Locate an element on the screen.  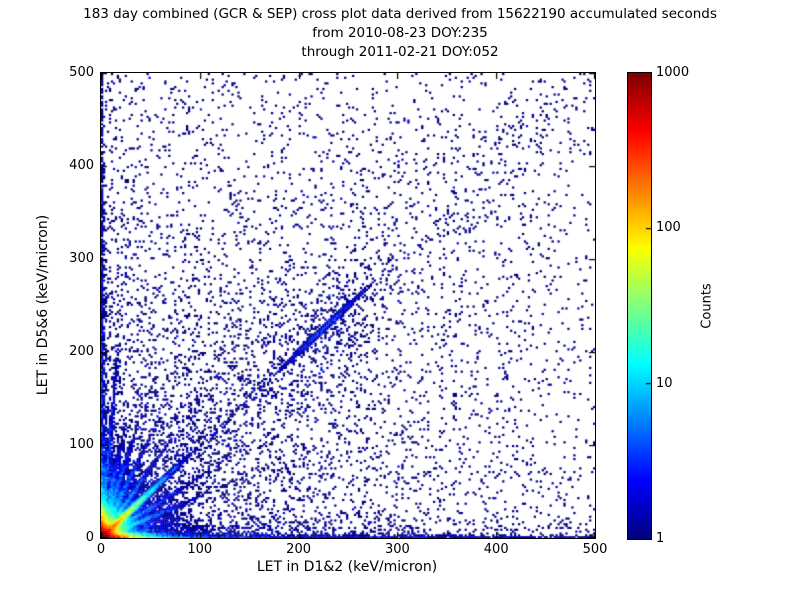
colorbar-tick-label: 1000 is located at coordinates (673, 72).